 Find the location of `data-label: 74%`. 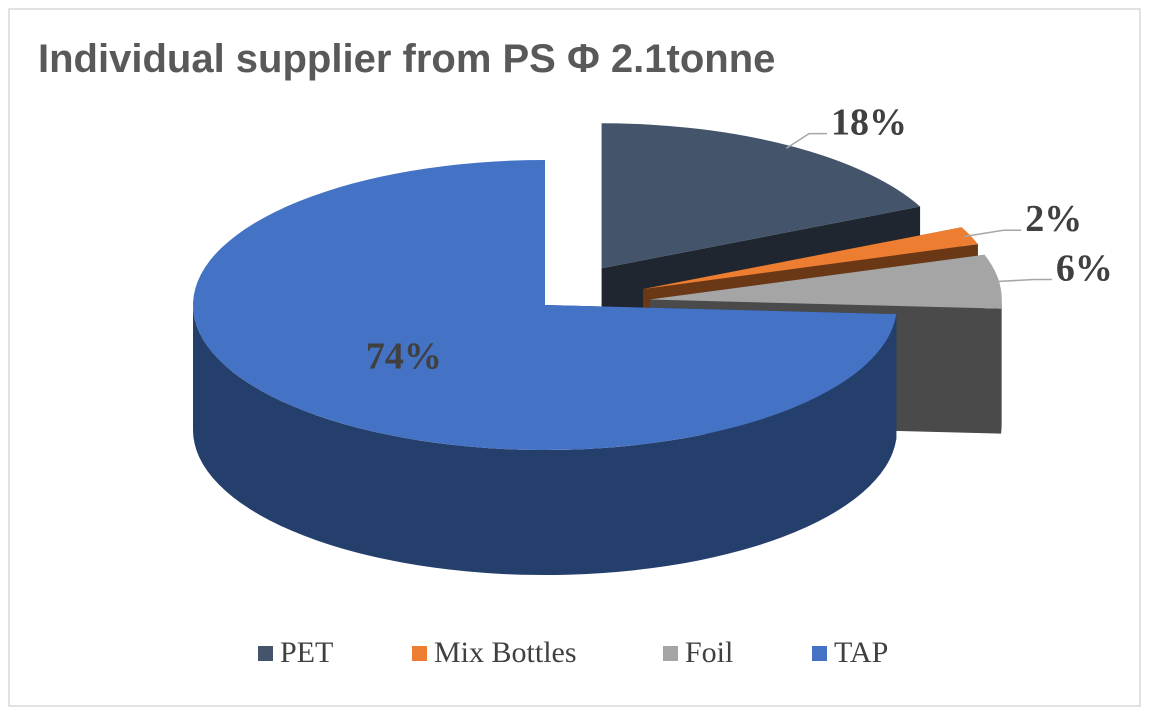

data-label: 74% is located at coordinates (404, 356).